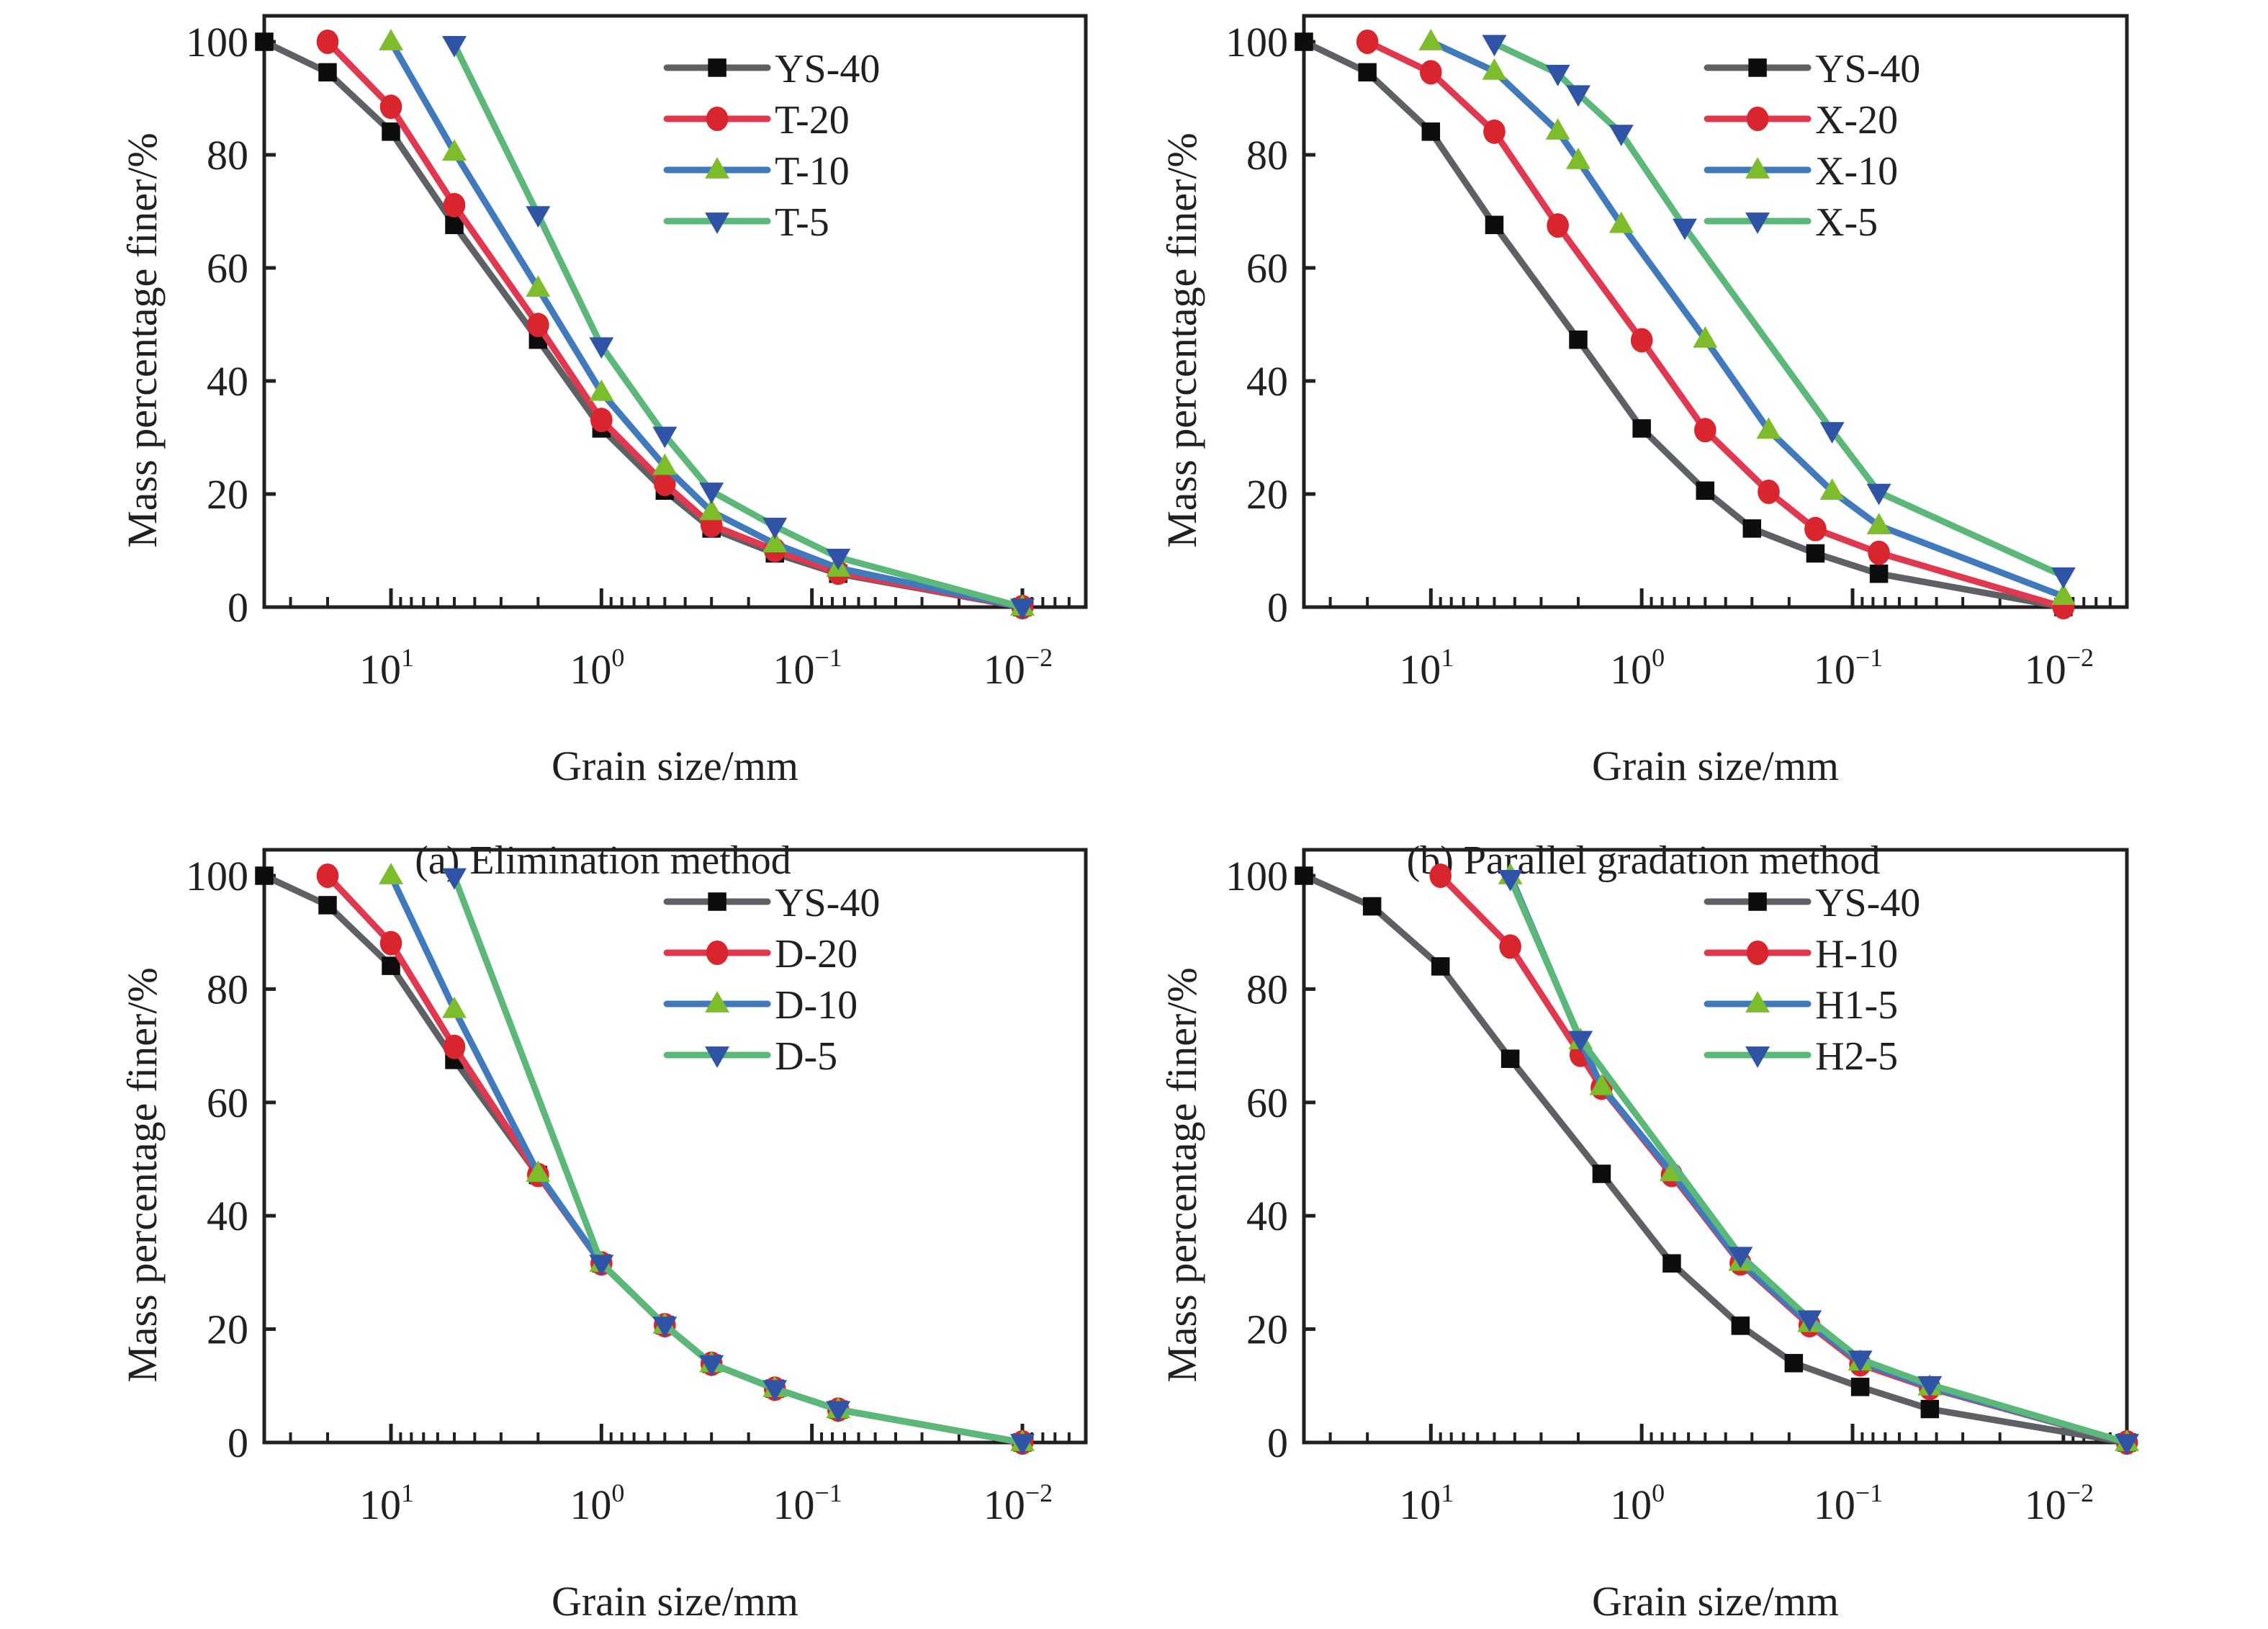 This screenshot has height=1629, width=2268. What do you see at coordinates (1856, 954) in the screenshot?
I see `legend-label: H-10` at bounding box center [1856, 954].